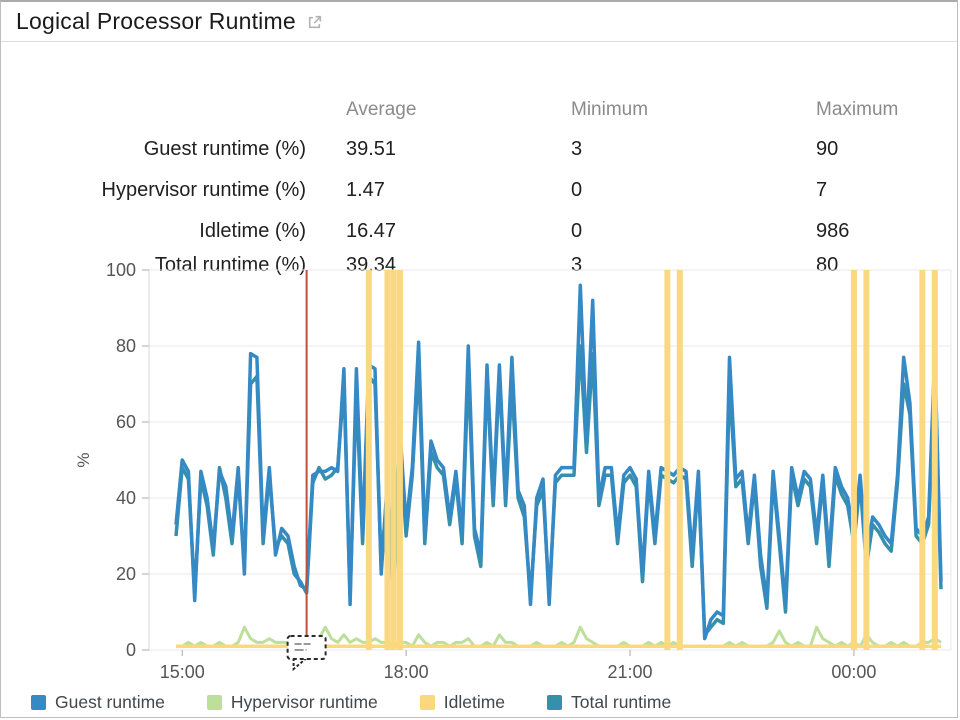 The height and width of the screenshot is (720, 960). I want to click on hypervisor-runtime-swatch, so click(214, 702).